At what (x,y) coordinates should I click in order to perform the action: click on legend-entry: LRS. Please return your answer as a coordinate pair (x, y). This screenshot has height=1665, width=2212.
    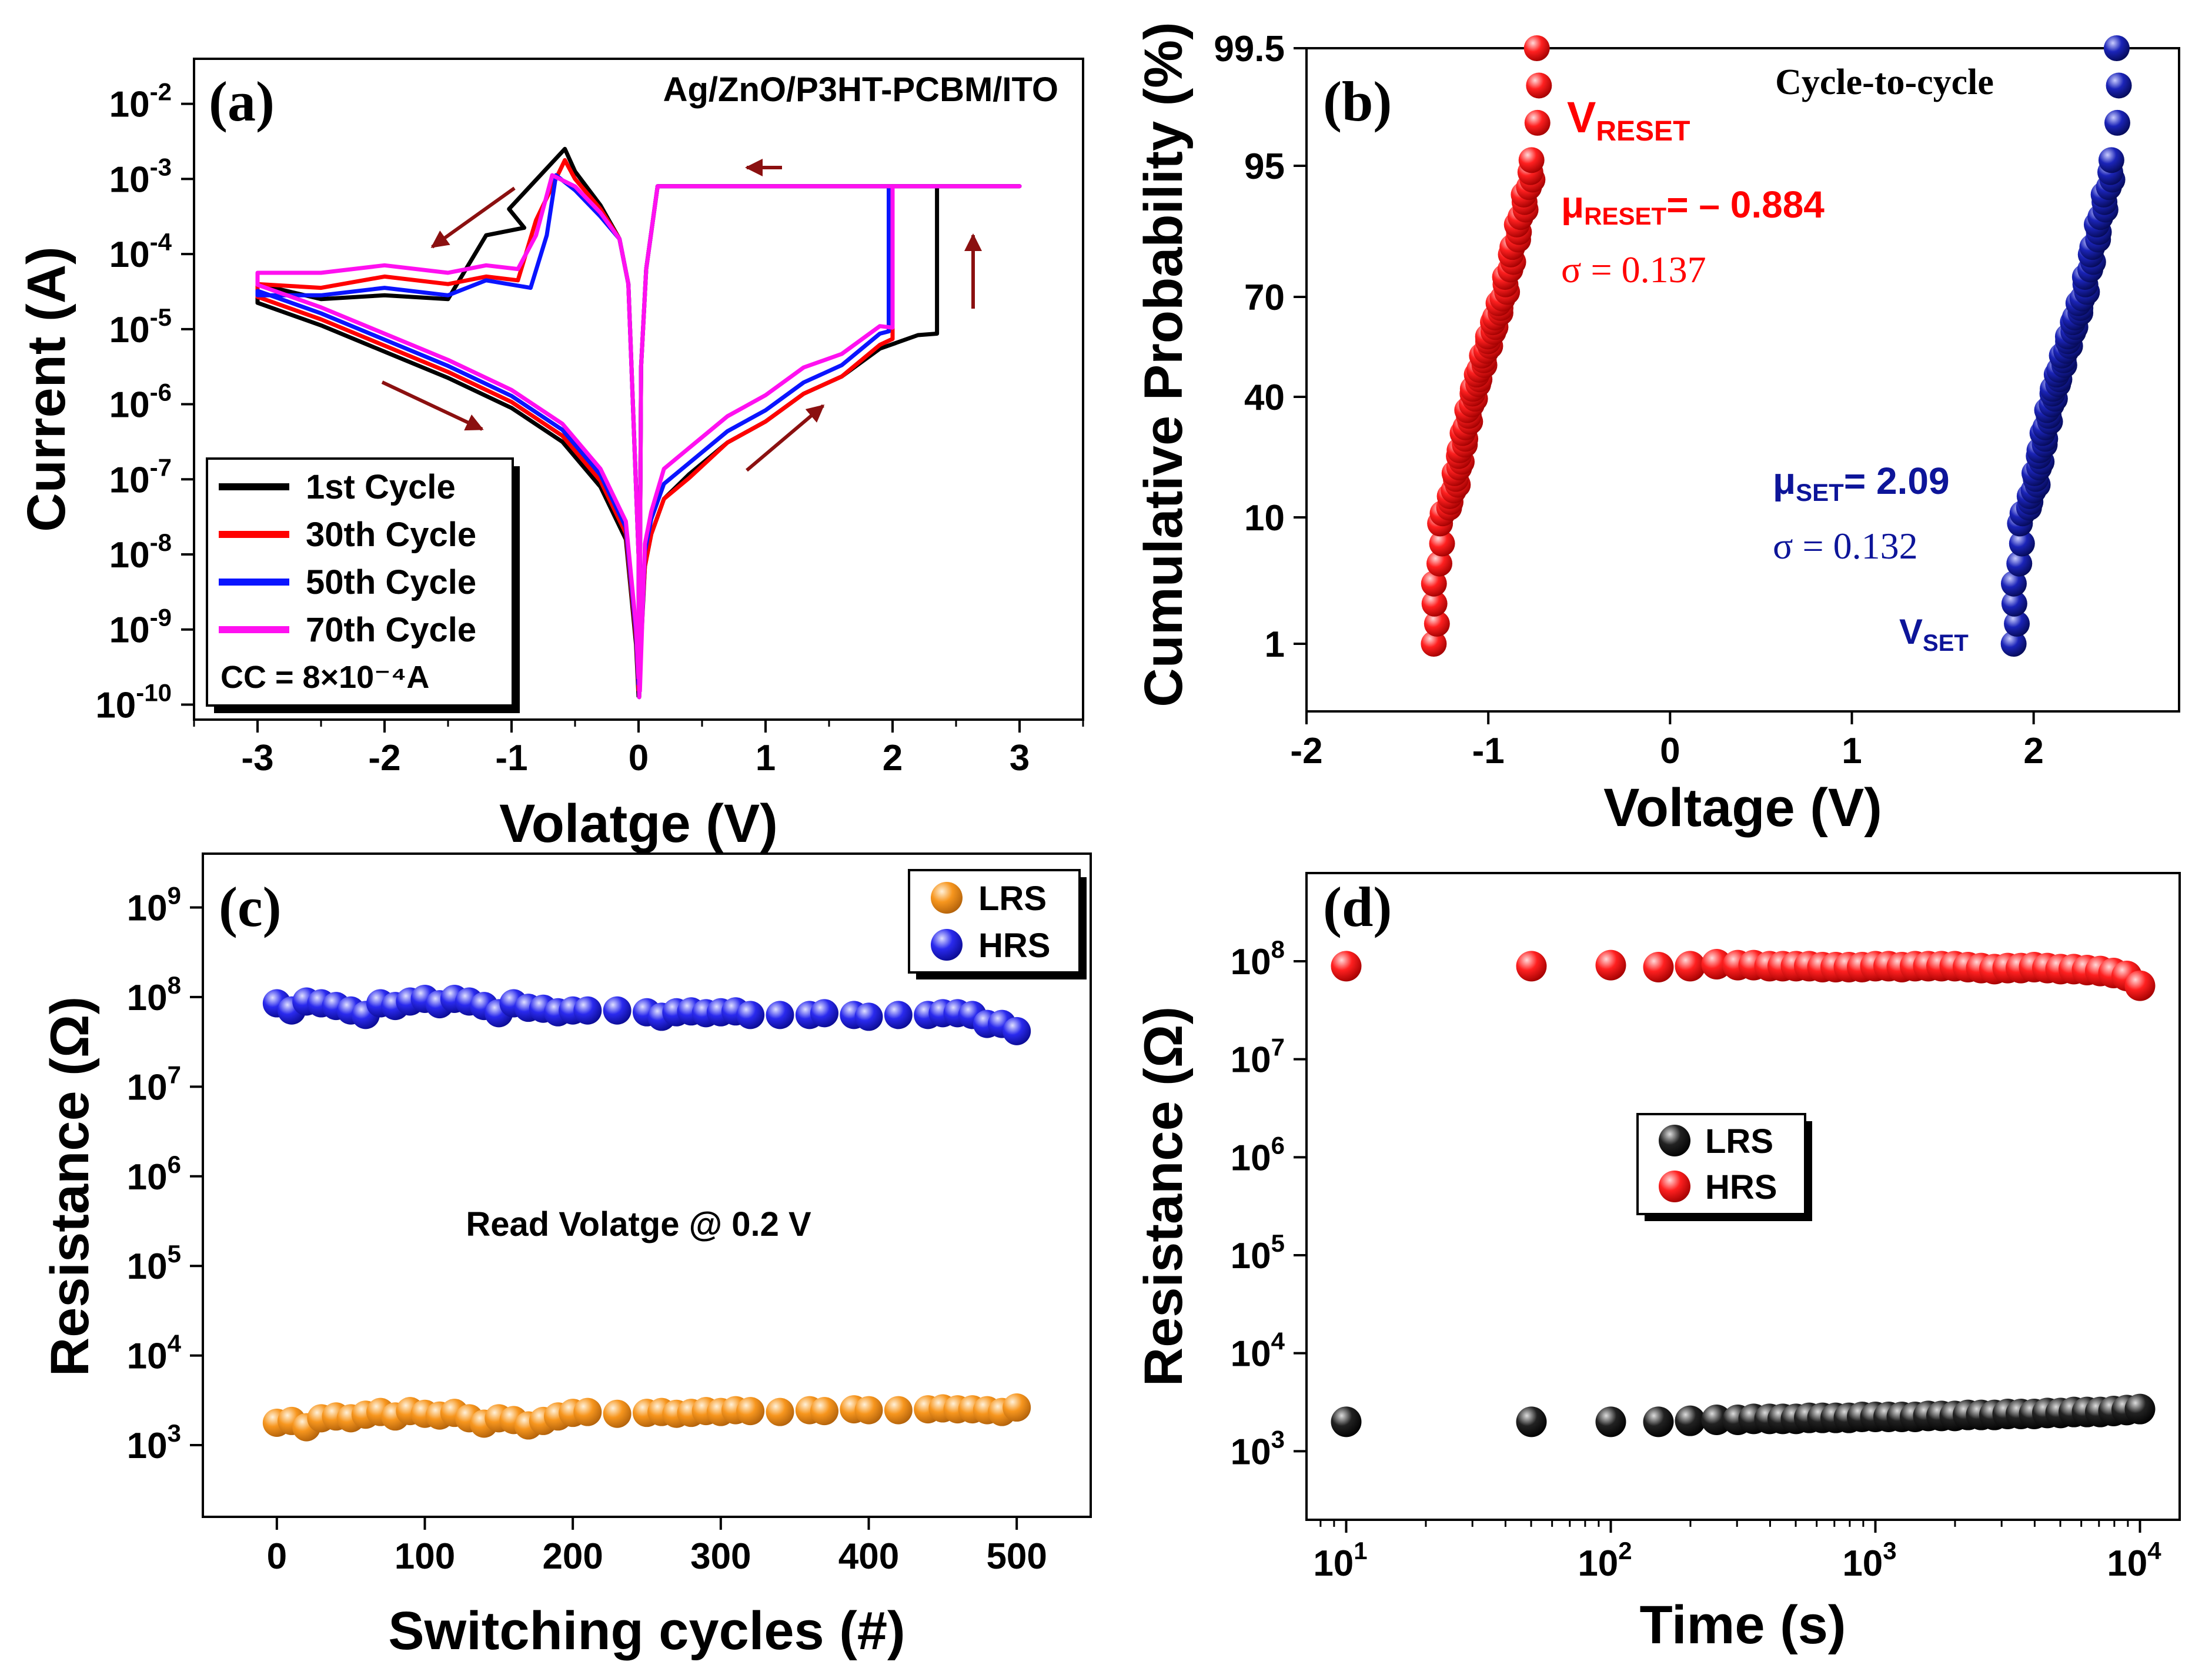
    Looking at the image, I should click on (1012, 899).